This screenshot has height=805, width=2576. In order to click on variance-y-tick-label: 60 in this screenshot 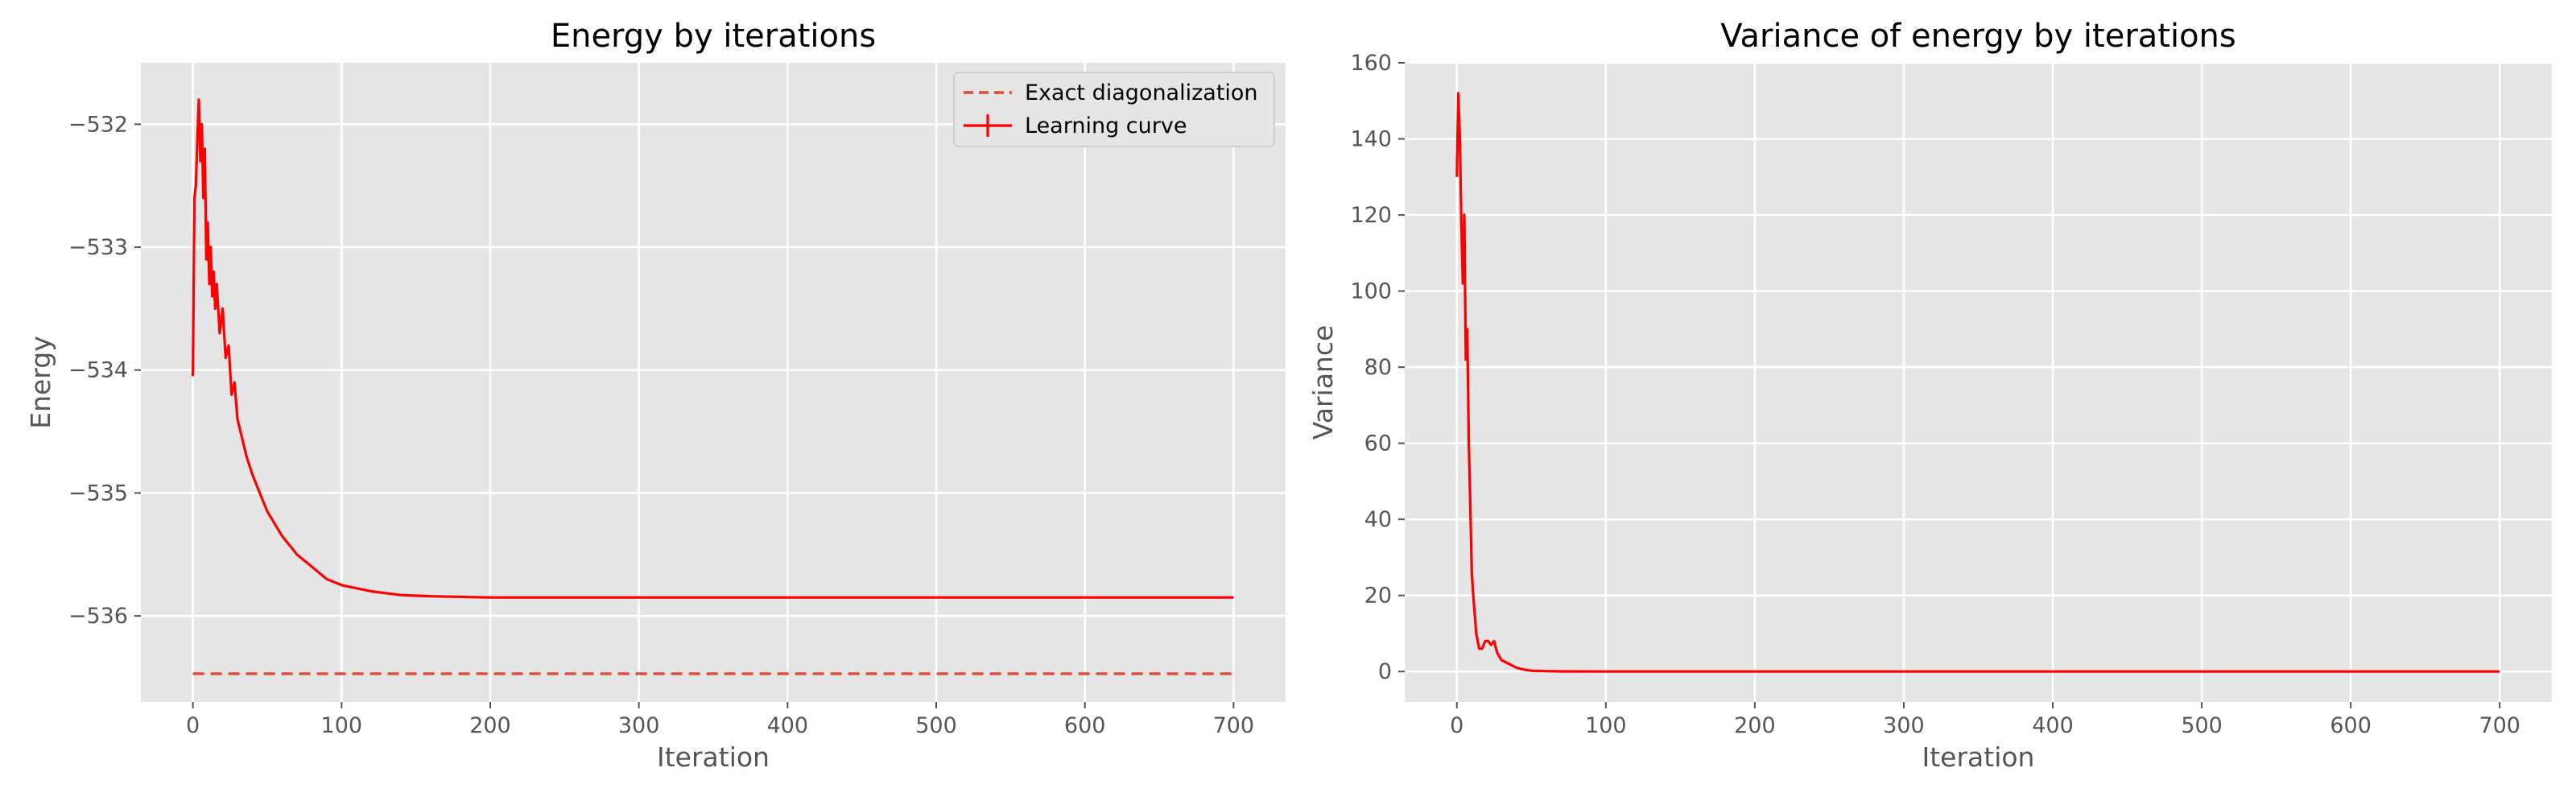, I will do `click(1378, 443)`.